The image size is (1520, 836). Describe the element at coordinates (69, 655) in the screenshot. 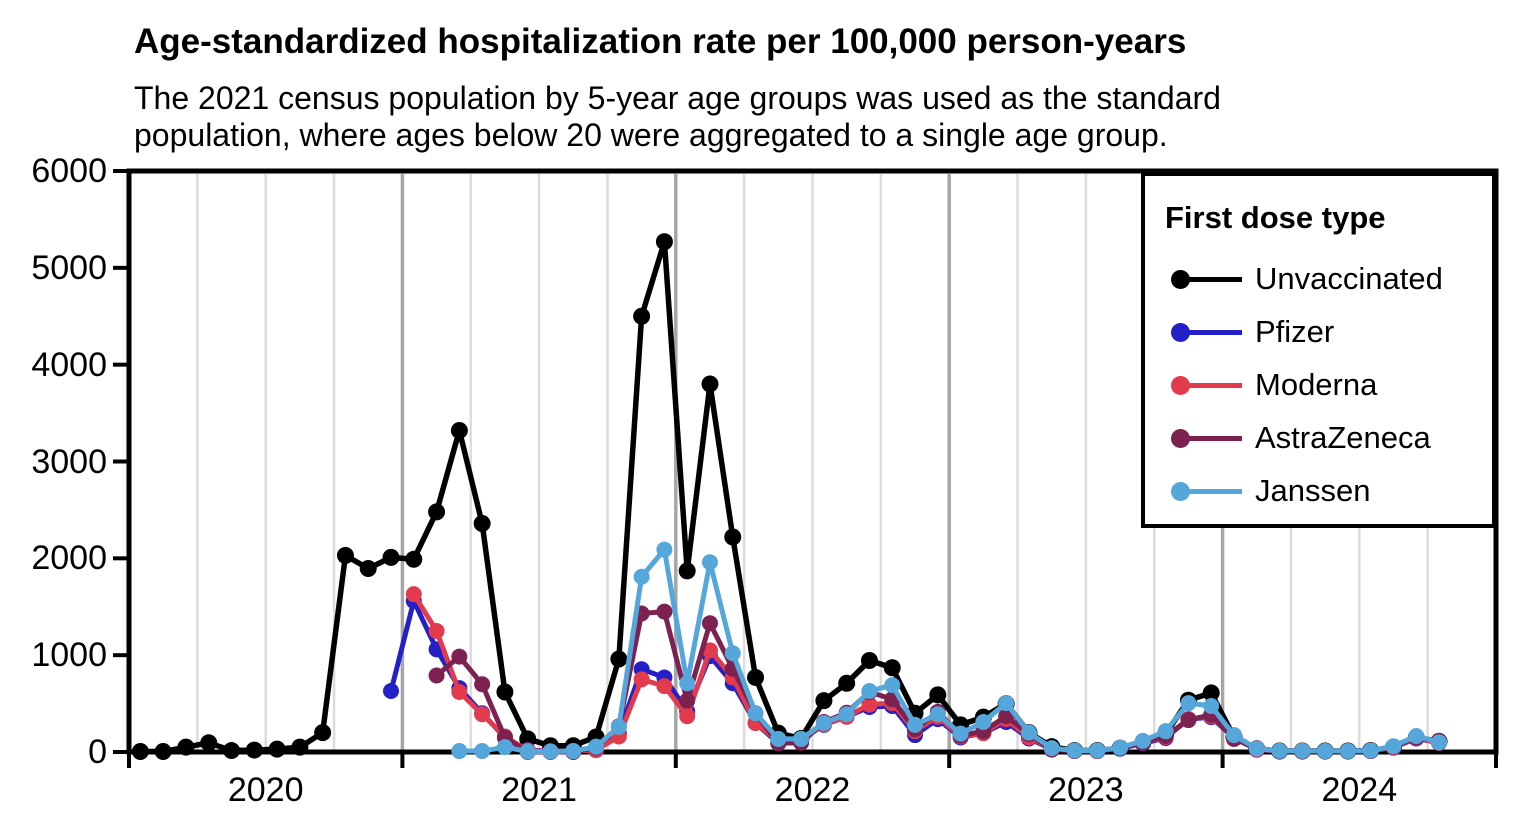

I see `y-axis-tick-label: 1000` at that location.